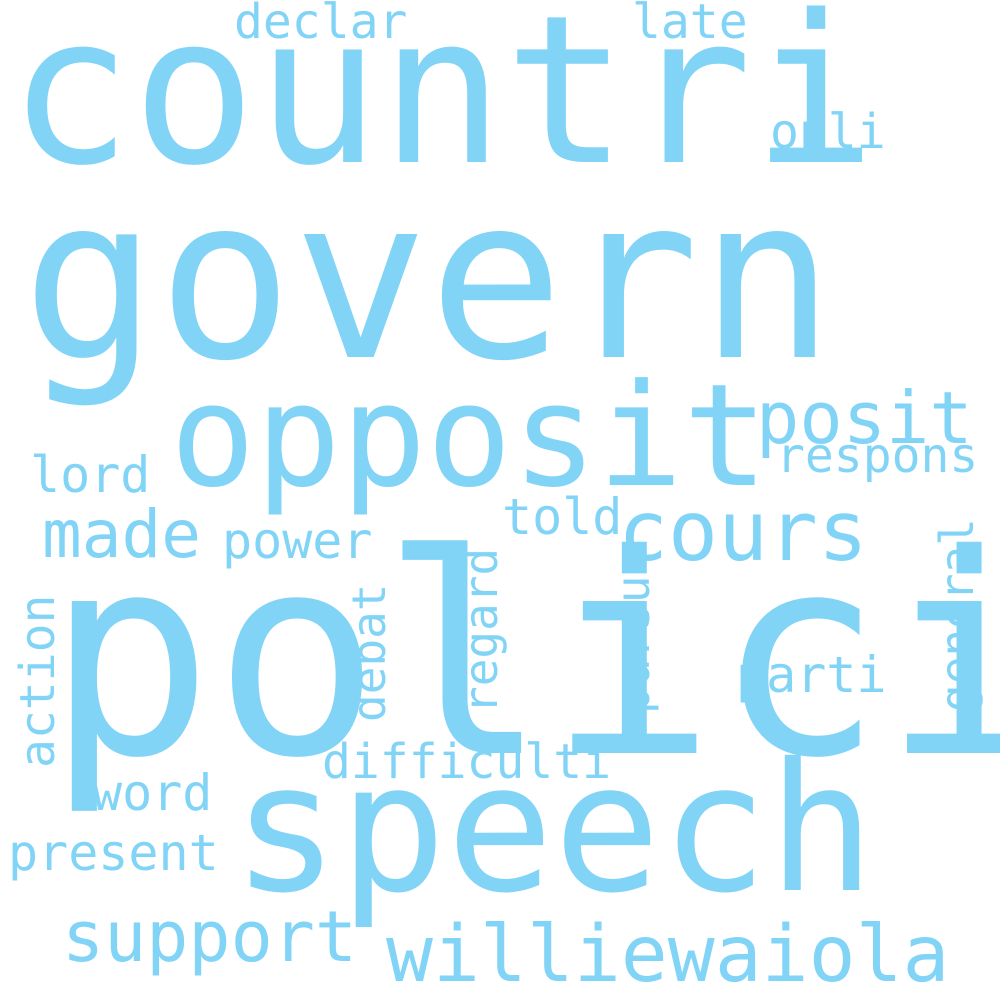  I want to click on word-present: present, so click(113, 853).